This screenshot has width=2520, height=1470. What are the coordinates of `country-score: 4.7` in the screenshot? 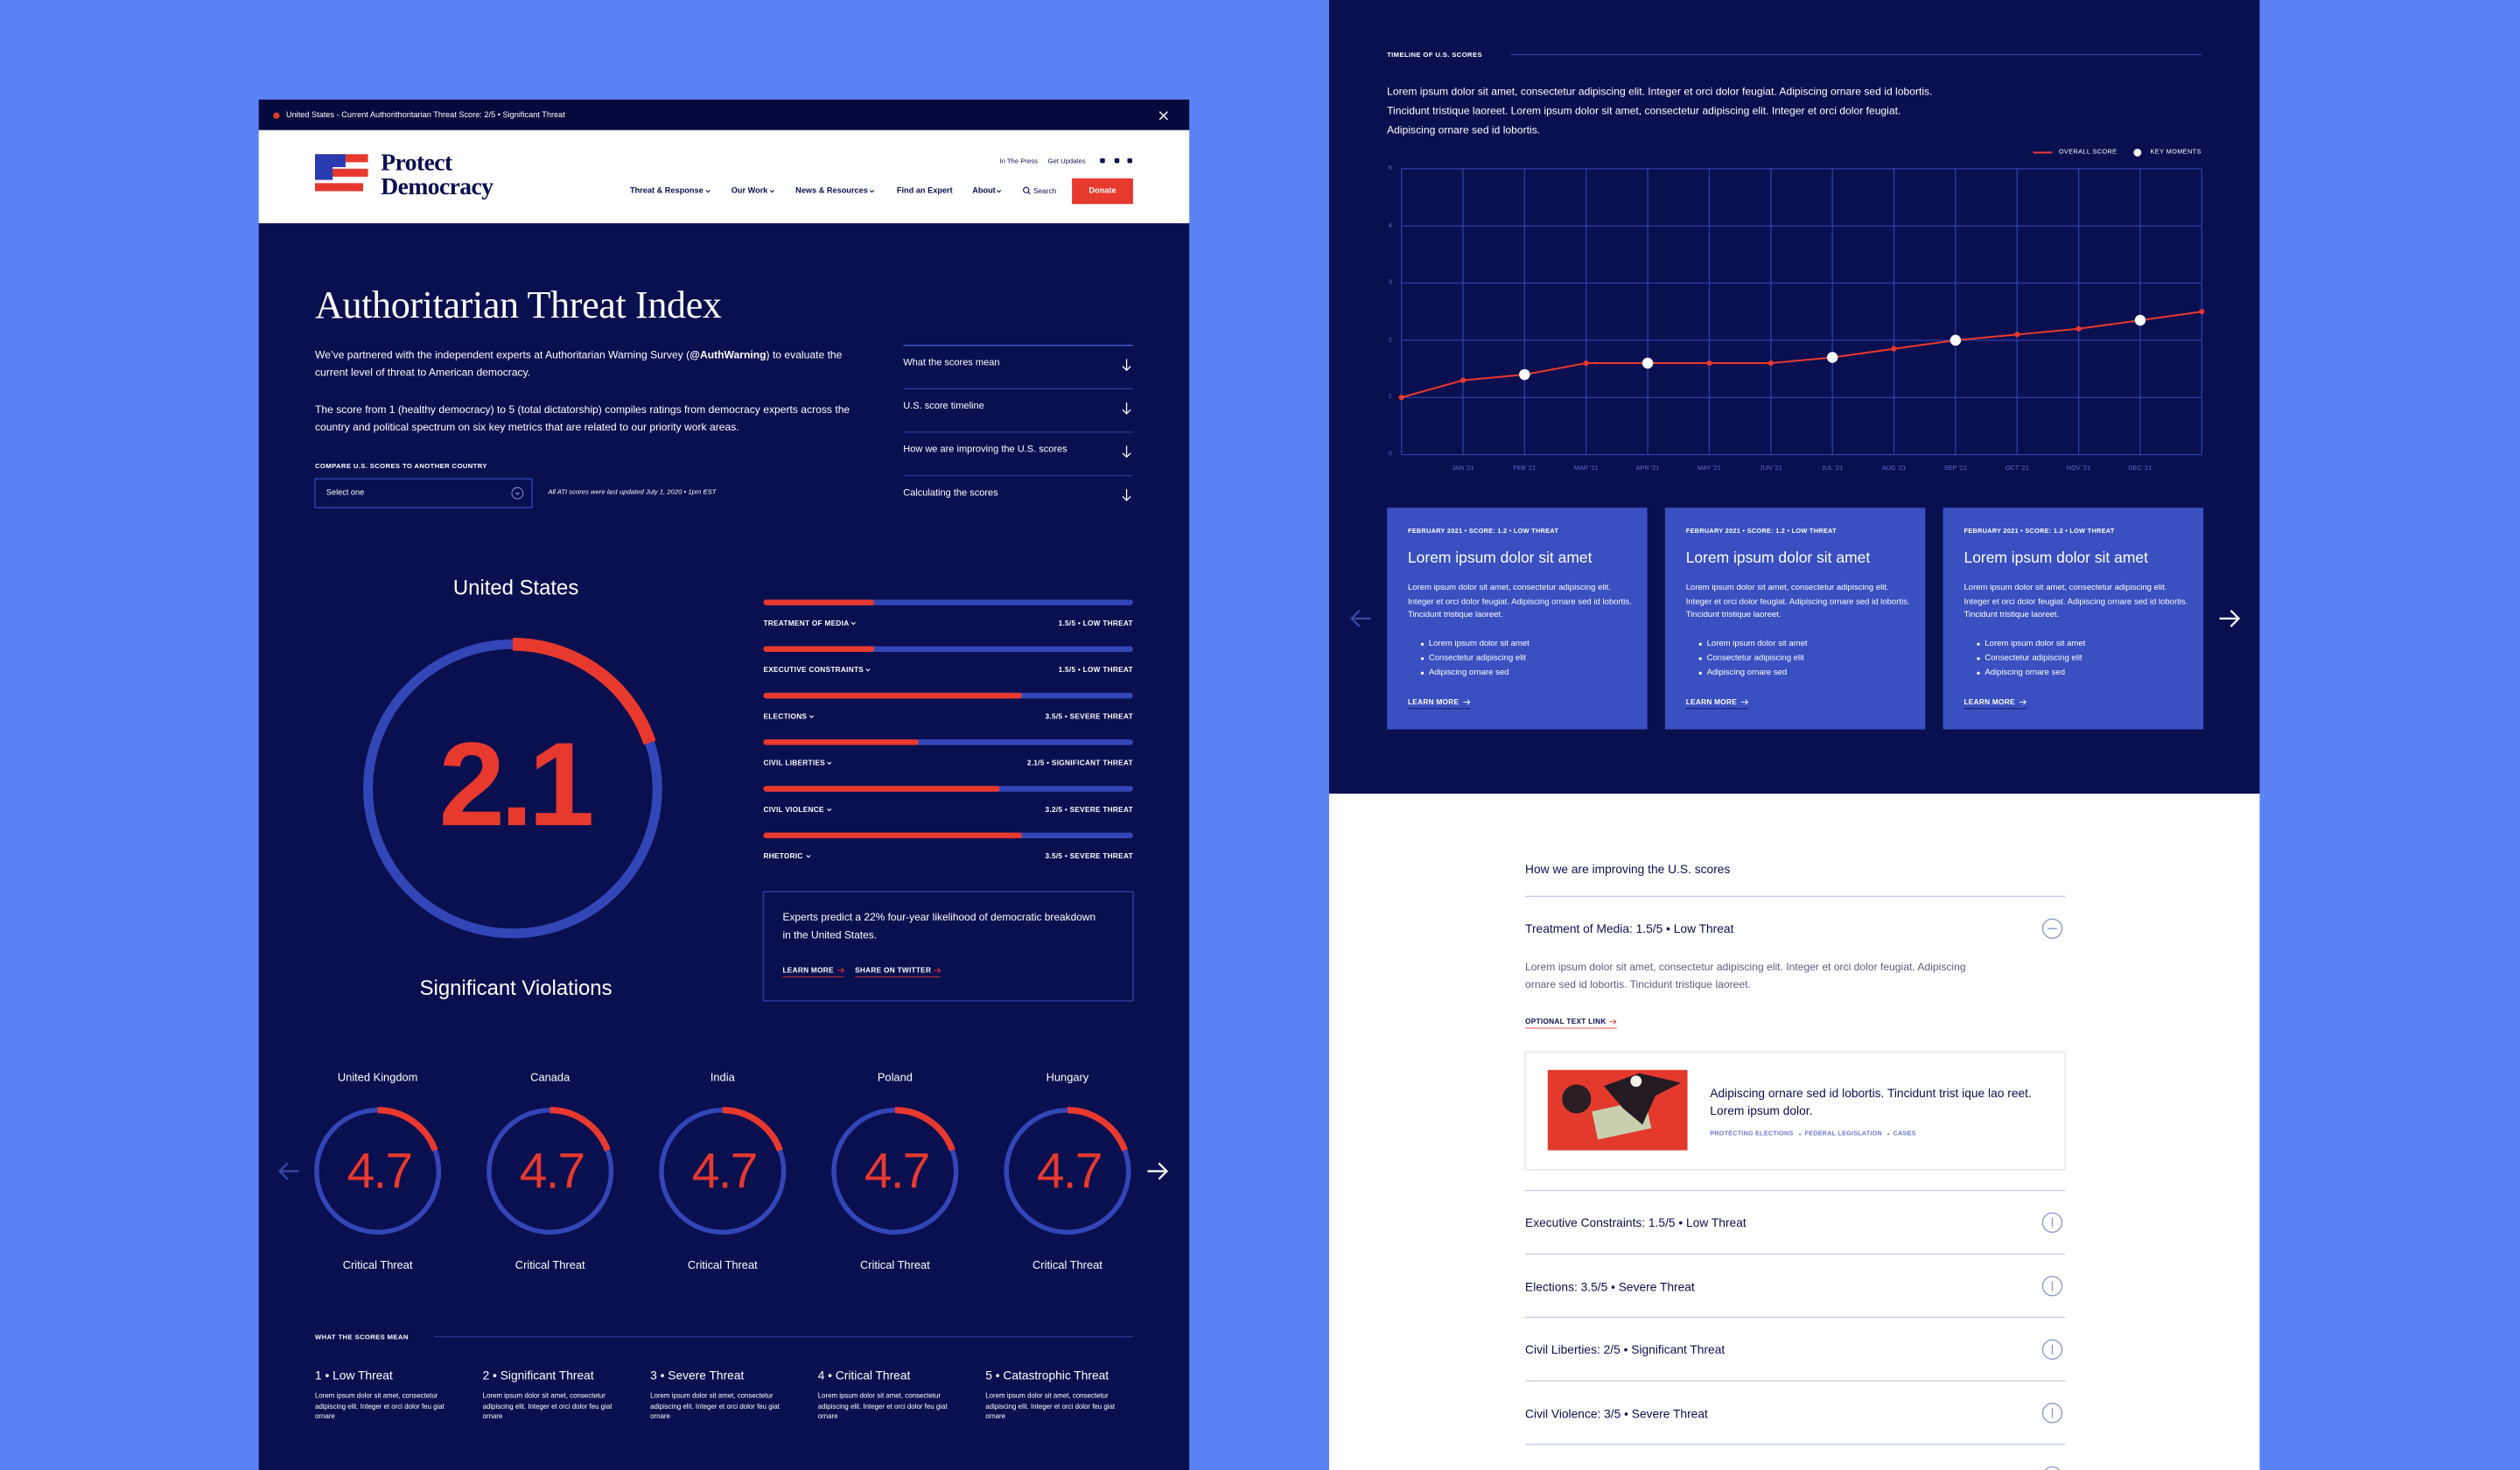 It's located at (1069, 1171).